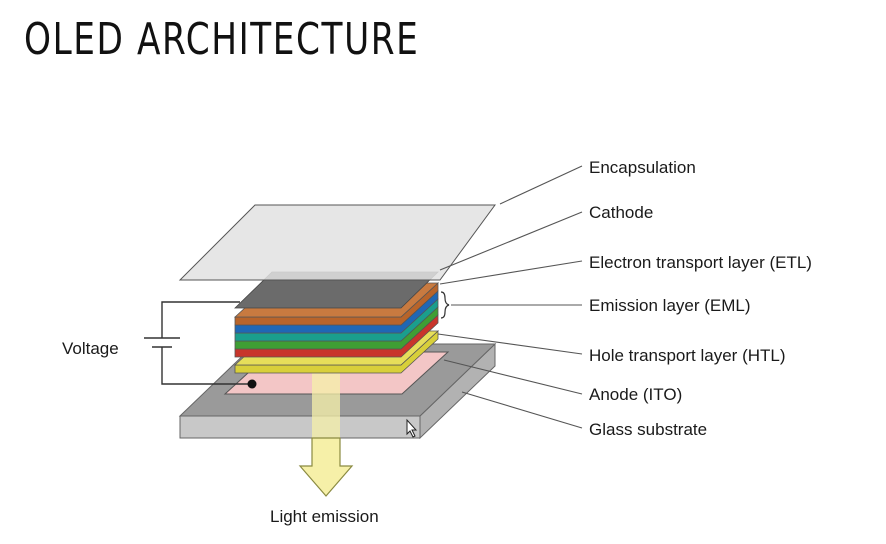 The height and width of the screenshot is (544, 886). I want to click on encapsulation-layer, so click(337, 242).